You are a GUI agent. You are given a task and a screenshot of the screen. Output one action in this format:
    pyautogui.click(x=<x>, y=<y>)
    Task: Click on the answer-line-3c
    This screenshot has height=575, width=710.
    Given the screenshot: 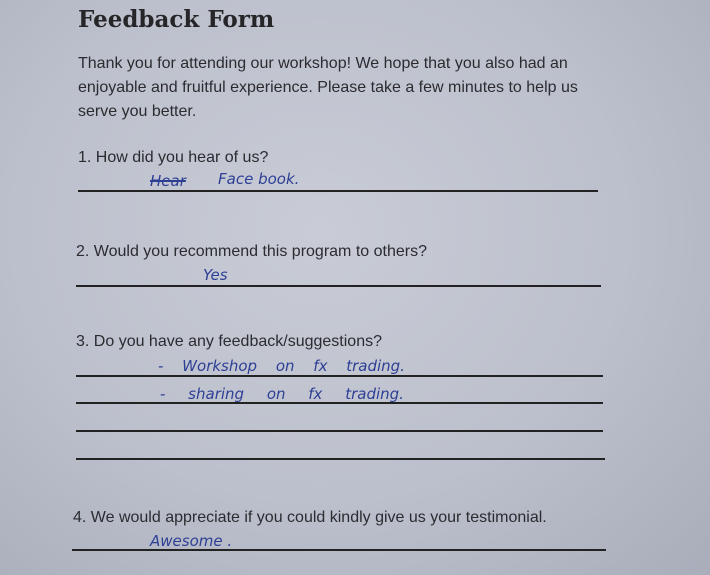 What is the action you would take?
    pyautogui.click(x=339, y=431)
    